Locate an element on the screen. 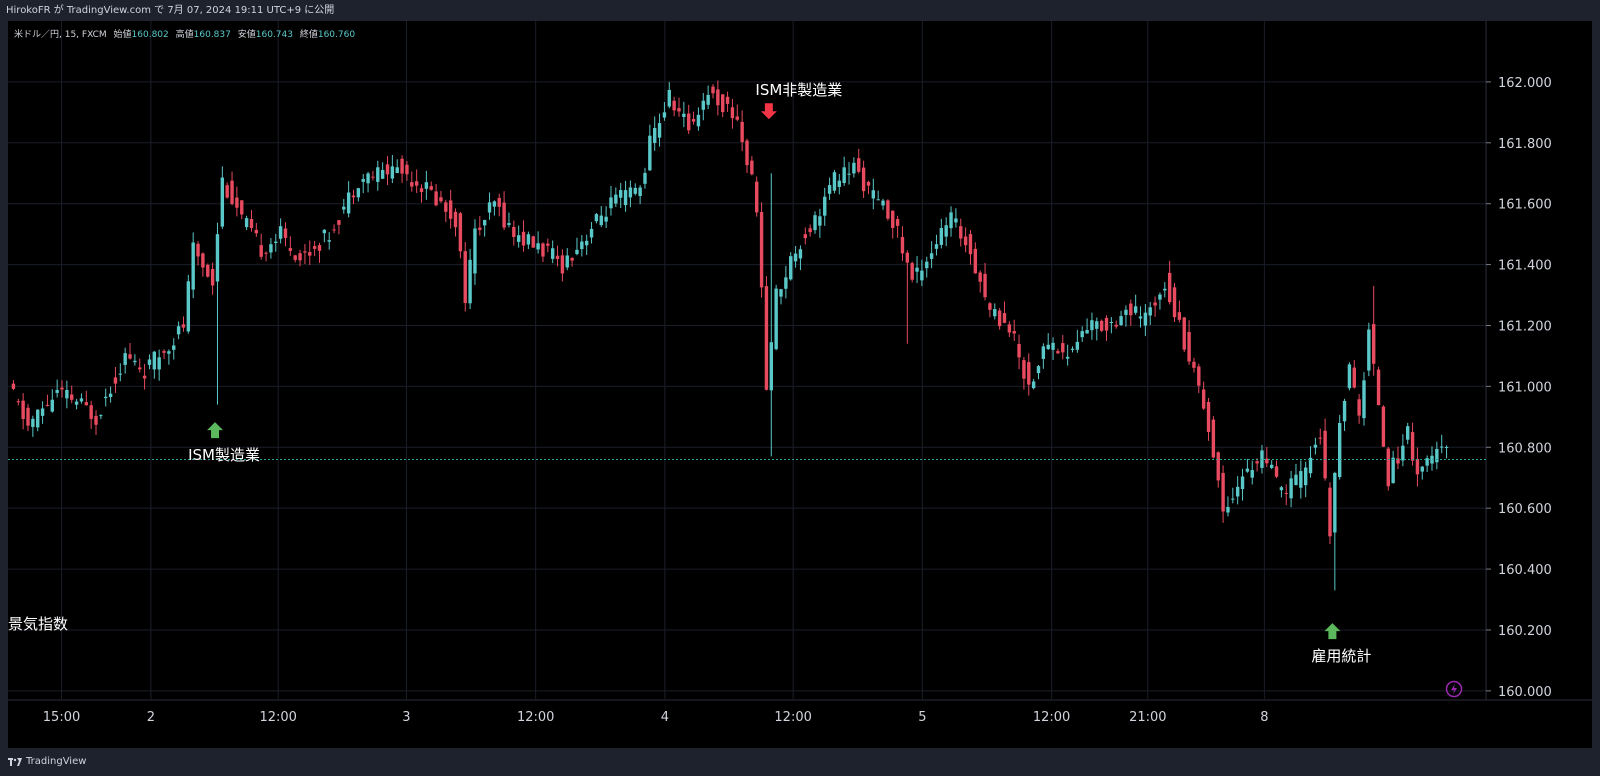  y-tick-label: 160.400 is located at coordinates (1525, 570).